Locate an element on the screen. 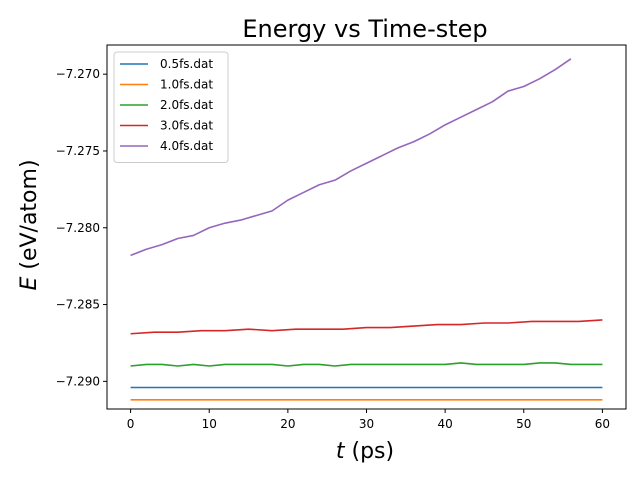 The image size is (640, 480). series-line-2.0fs.dat is located at coordinates (366, 364).